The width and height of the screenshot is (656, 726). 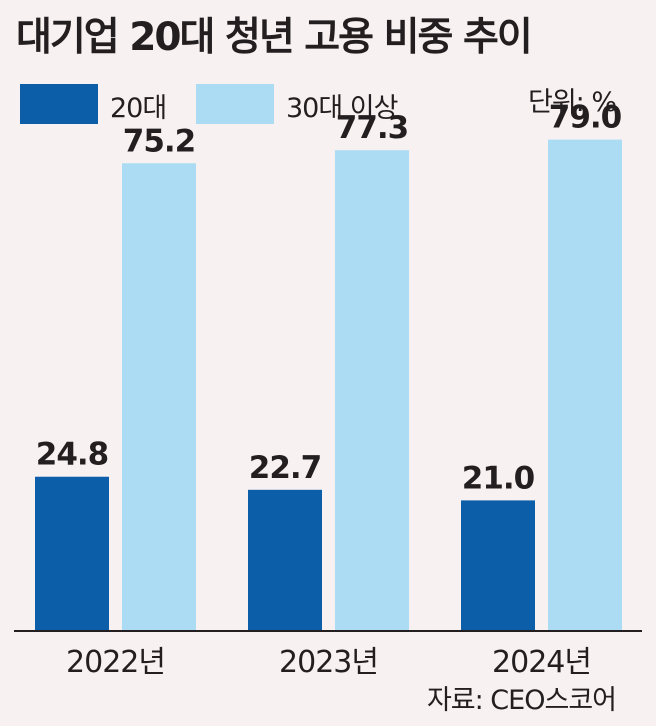 What do you see at coordinates (59, 104) in the screenshot?
I see `legend-swatch-20s` at bounding box center [59, 104].